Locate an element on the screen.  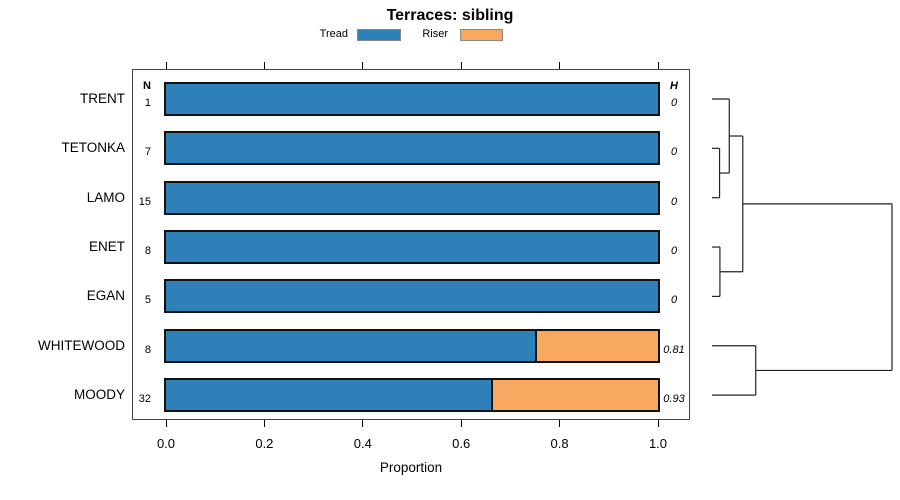
legend-label-tread: Tread is located at coordinates (333, 34).